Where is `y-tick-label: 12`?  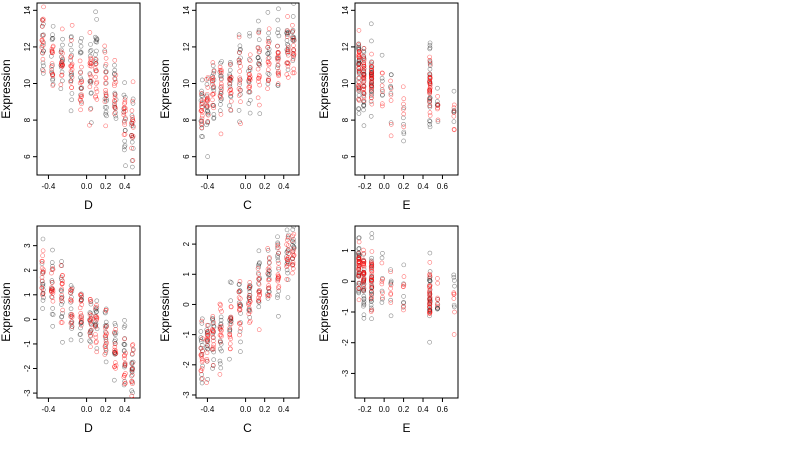
y-tick-label: 12 is located at coordinates (345, 46).